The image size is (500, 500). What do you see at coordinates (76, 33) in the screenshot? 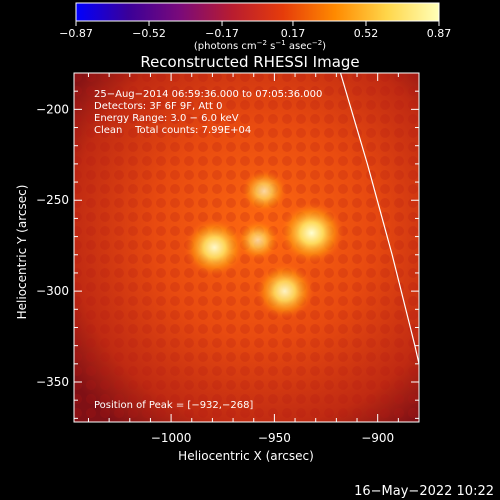
I see `colorbar-tick-label: −0.87` at bounding box center [76, 33].